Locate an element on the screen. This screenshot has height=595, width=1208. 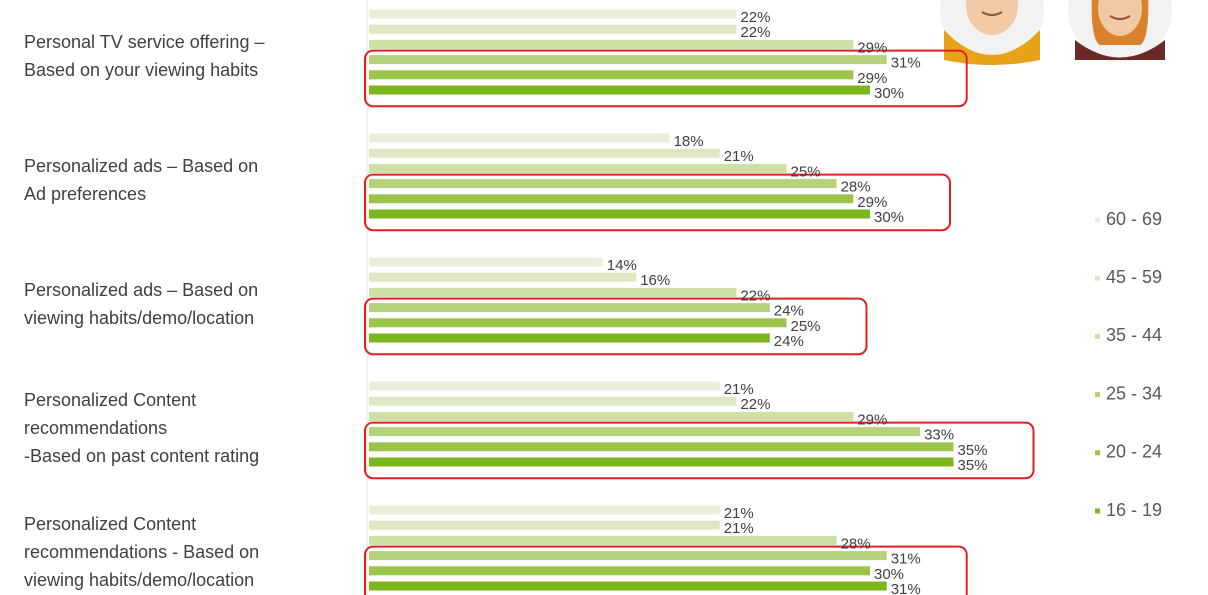
category-label: Ad preferences is located at coordinates (85, 194).